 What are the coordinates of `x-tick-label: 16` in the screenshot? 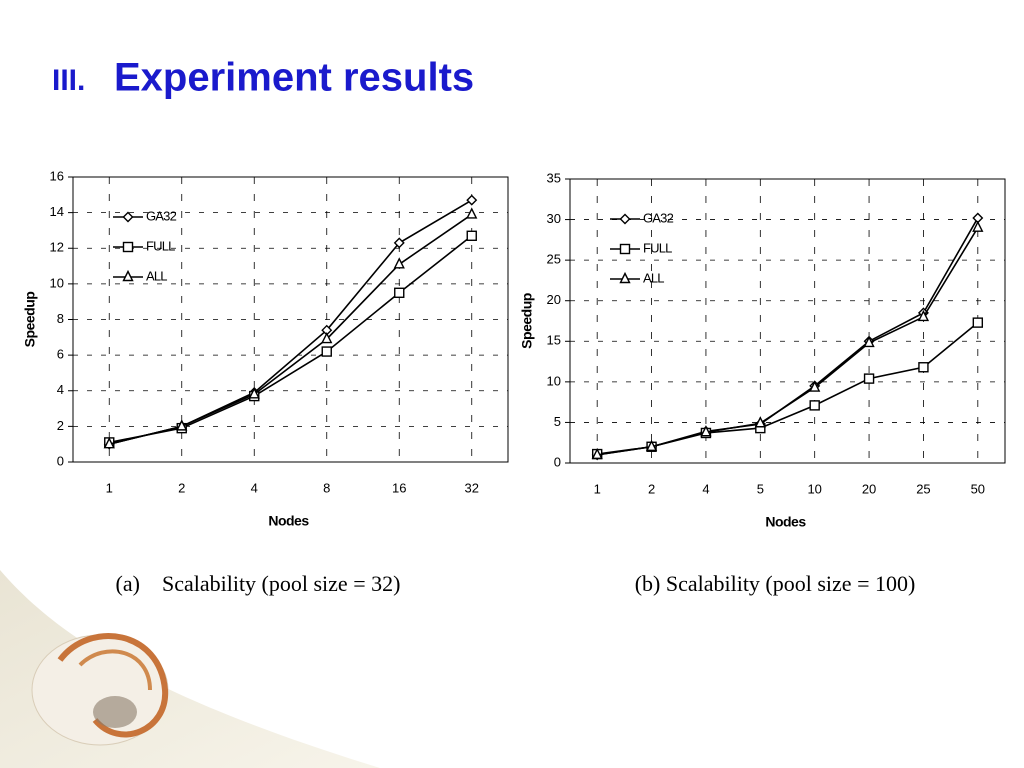 It's located at (399, 487).